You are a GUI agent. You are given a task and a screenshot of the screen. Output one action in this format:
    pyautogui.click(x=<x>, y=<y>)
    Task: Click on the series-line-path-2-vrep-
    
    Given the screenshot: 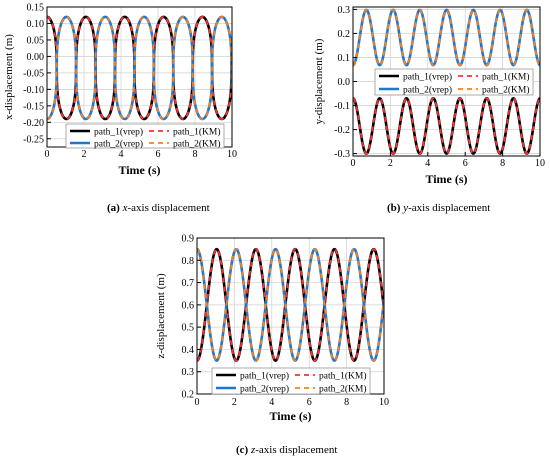 What is the action you would take?
    pyautogui.click(x=446, y=37)
    